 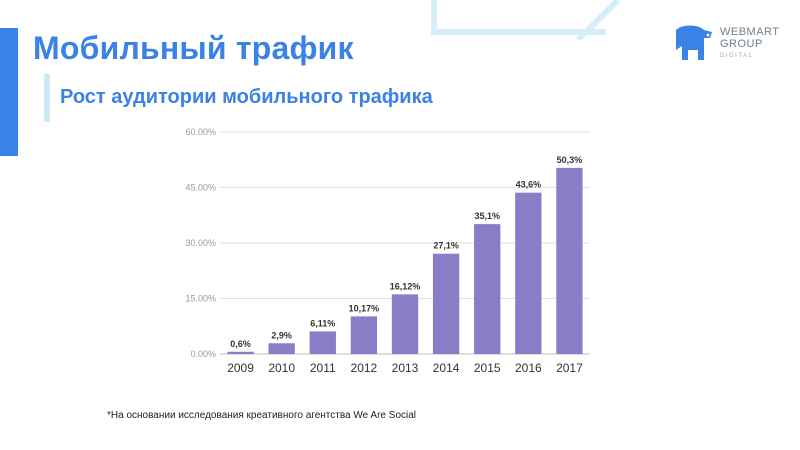 I want to click on elephant-icon, so click(x=694, y=42).